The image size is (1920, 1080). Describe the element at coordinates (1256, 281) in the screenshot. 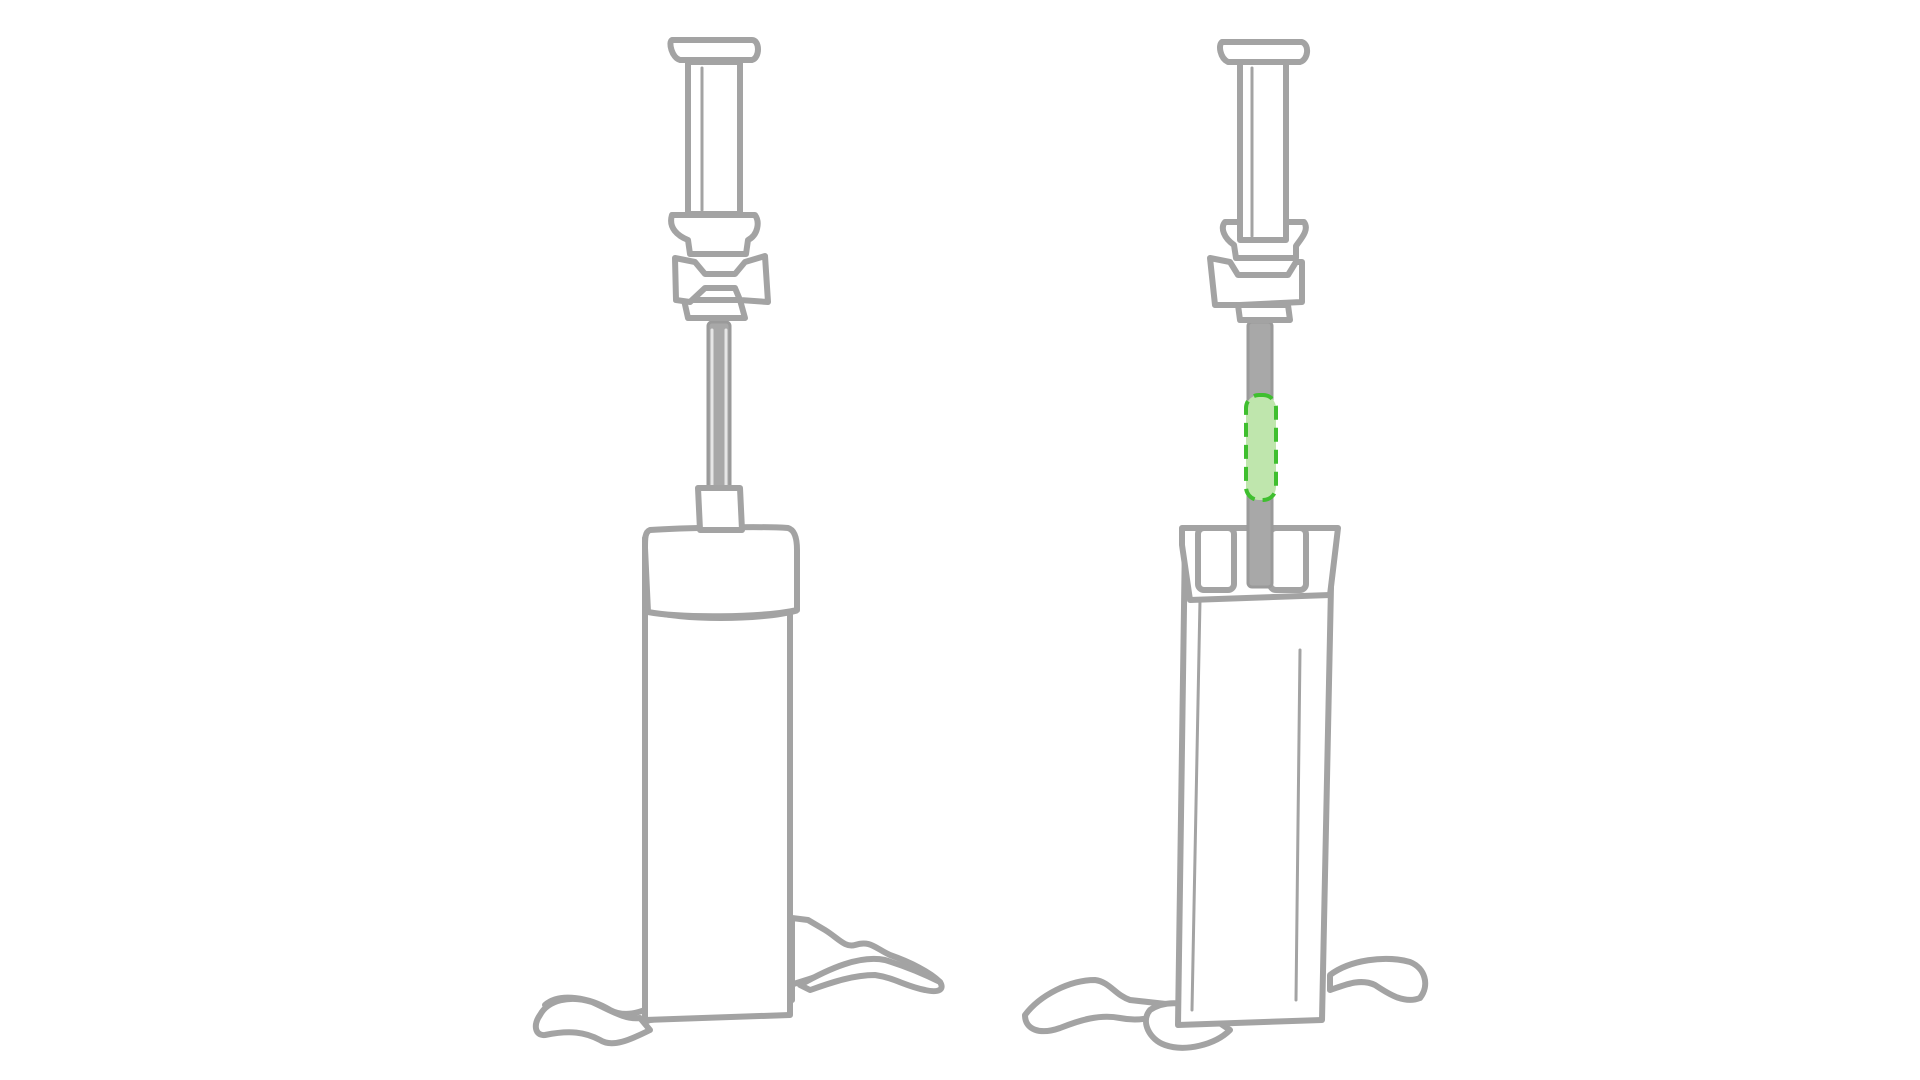

I see `coupling-body-side` at that location.